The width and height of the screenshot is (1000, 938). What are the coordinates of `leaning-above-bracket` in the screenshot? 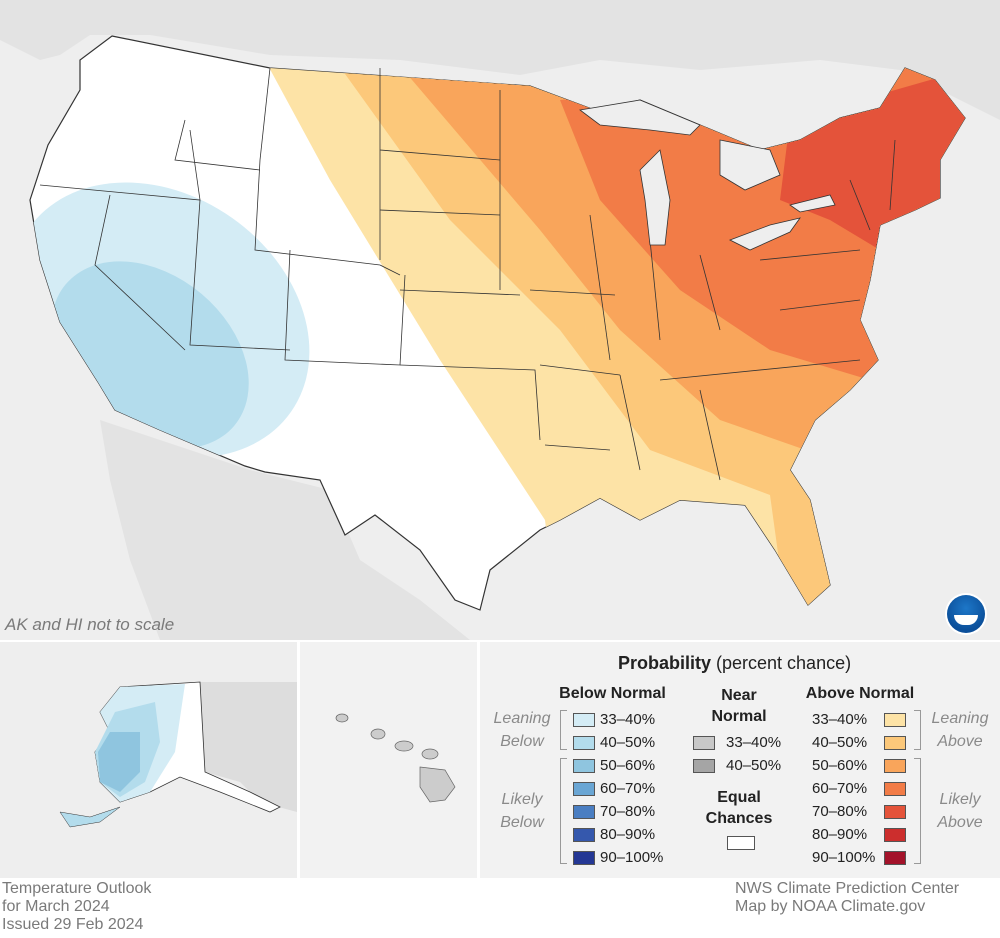 It's located at (917, 730).